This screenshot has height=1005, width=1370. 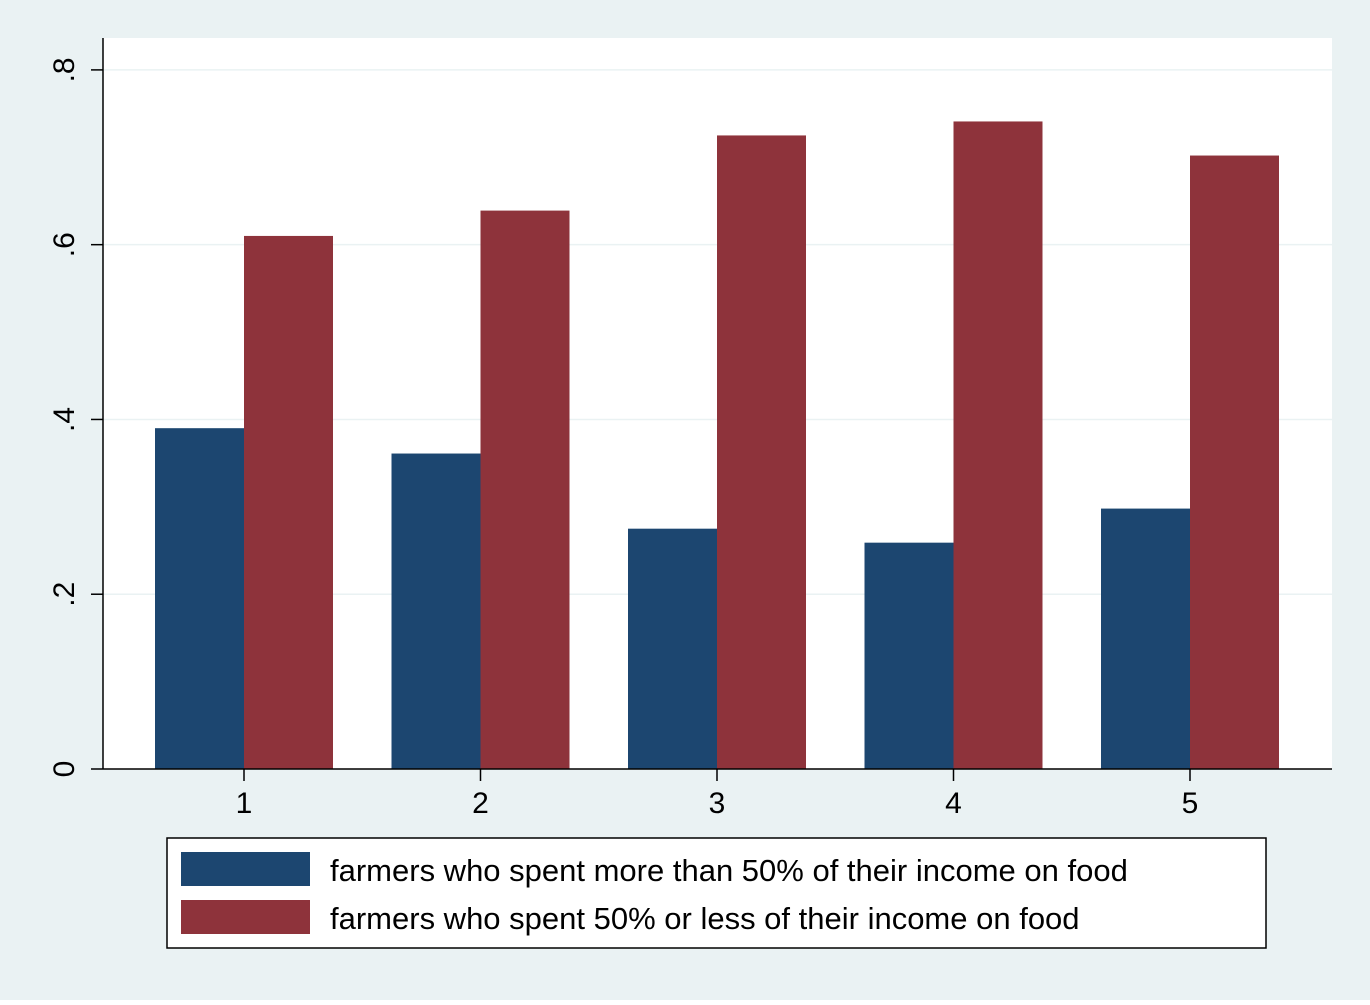 I want to click on x-tick-label: 4, so click(x=953, y=803).